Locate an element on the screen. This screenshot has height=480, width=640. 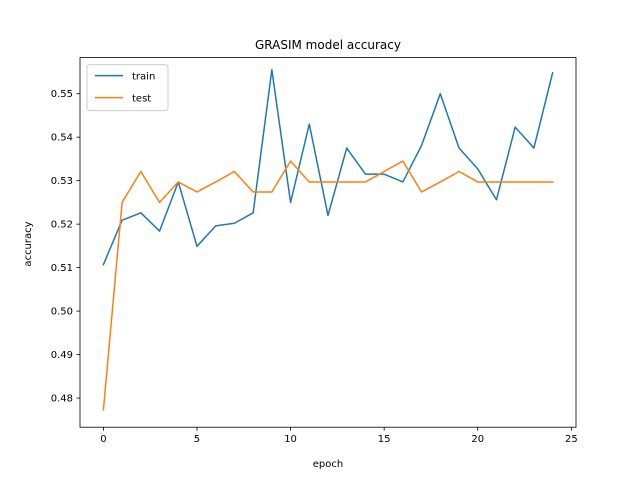
legend-label-test: test is located at coordinates (141, 99).